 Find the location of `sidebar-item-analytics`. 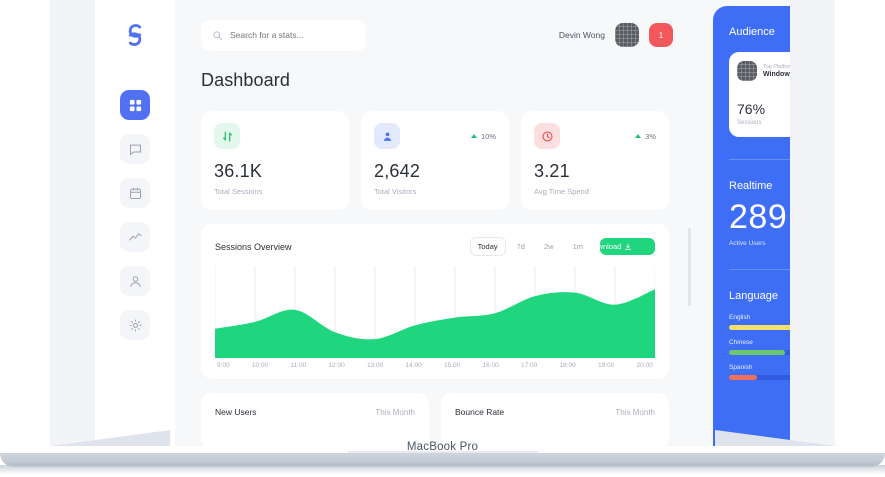

sidebar-item-analytics is located at coordinates (135, 237).